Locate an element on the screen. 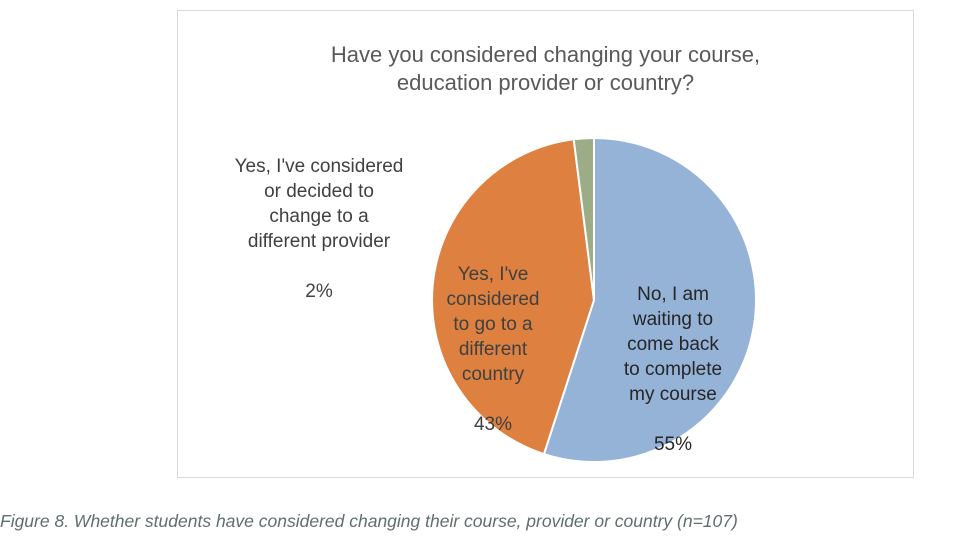  slice-value-label: 43% is located at coordinates (493, 424).